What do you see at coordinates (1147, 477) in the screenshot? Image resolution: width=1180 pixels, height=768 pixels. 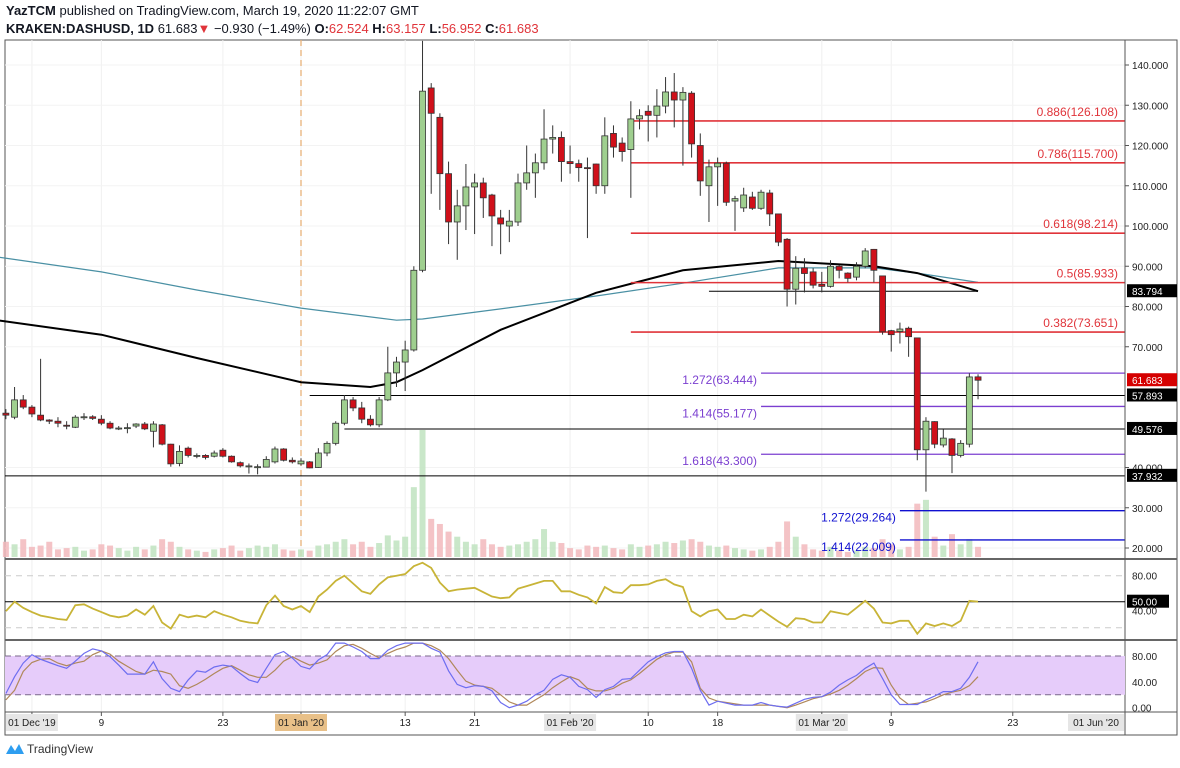 I see `price-badge-label: 37.932` at bounding box center [1147, 477].